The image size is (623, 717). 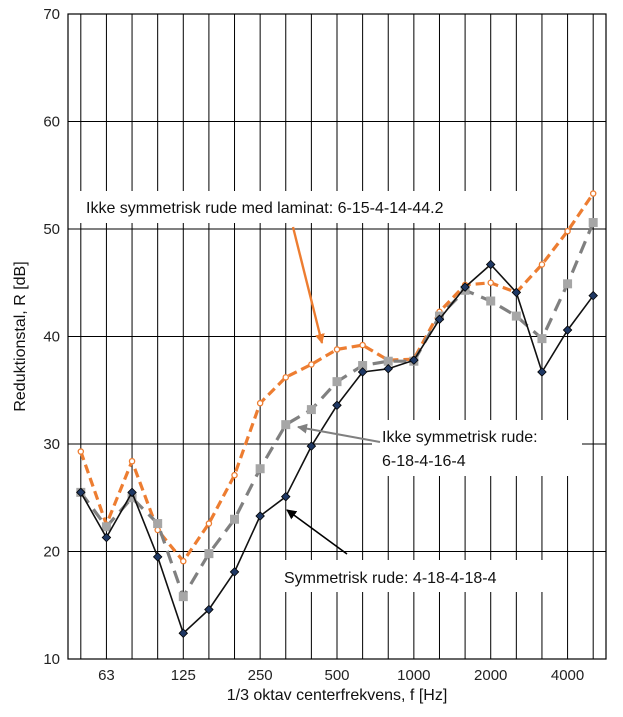 What do you see at coordinates (460, 437) in the screenshot?
I see `annotation-text: Ikke symmetrisk rude:` at bounding box center [460, 437].